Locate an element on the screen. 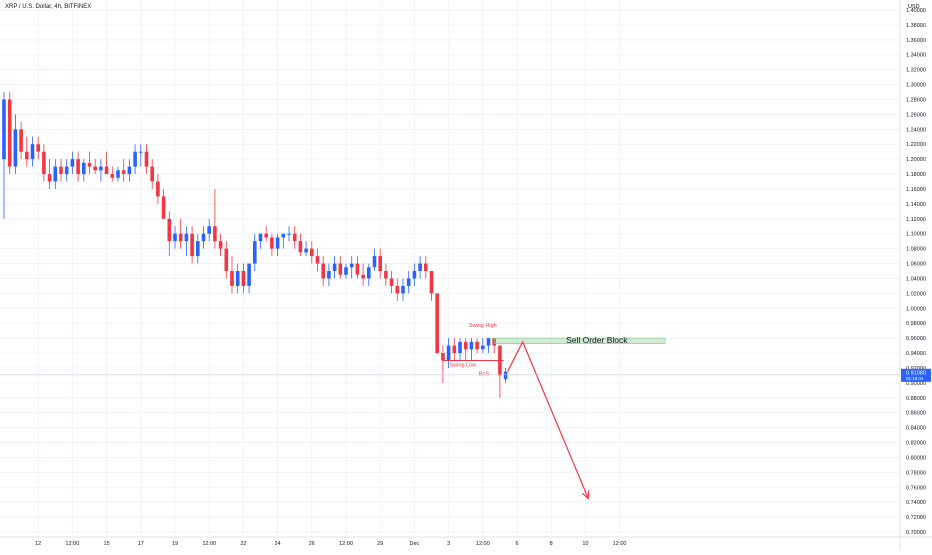 This screenshot has height=555, width=932. price-tick-label: 1.04000 is located at coordinates (916, 279).